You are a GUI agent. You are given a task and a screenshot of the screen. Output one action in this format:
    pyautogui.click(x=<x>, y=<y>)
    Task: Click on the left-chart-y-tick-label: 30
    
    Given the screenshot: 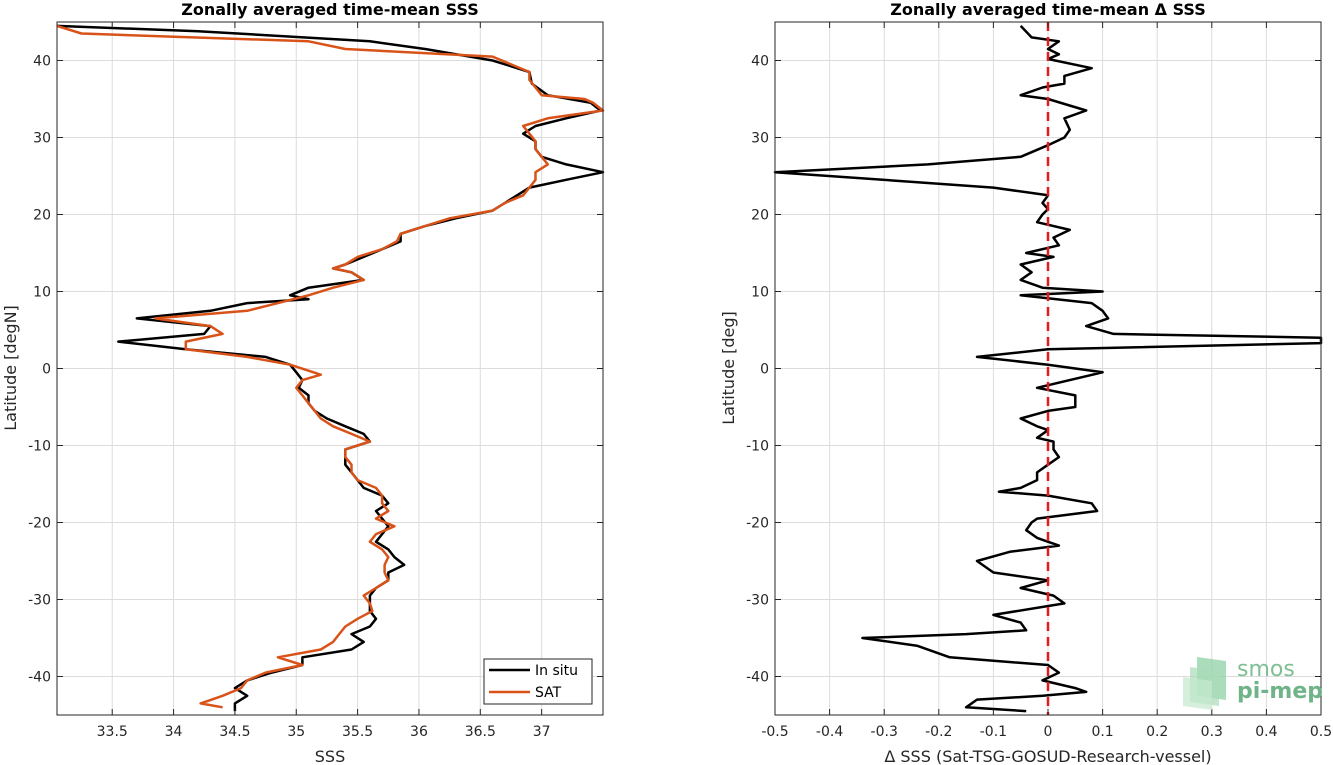 What is the action you would take?
    pyautogui.click(x=42, y=139)
    